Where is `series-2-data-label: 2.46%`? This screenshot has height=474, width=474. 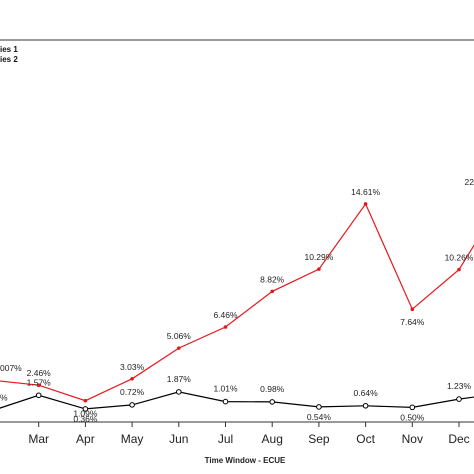
series-2-data-label: 2.46% is located at coordinates (39, 373).